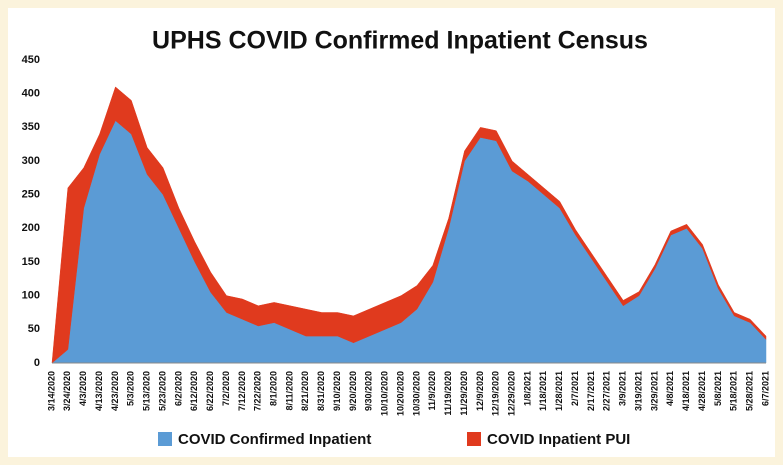 The height and width of the screenshot is (465, 783). What do you see at coordinates (258, 391) in the screenshot?
I see `x-tick-label: 7/22/2020` at bounding box center [258, 391].